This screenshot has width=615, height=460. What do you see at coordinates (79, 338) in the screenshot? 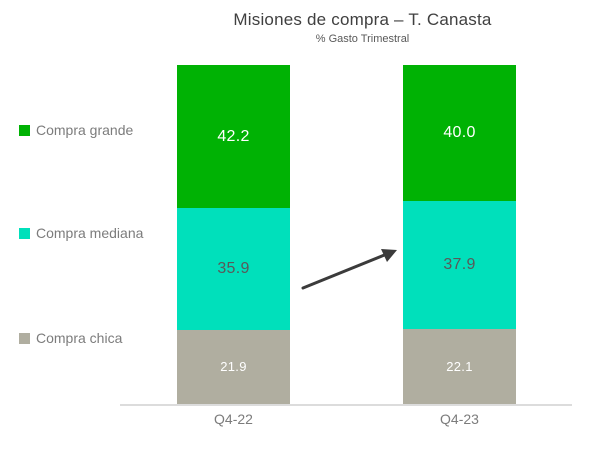
I see `legend-label: Compra chica` at bounding box center [79, 338].